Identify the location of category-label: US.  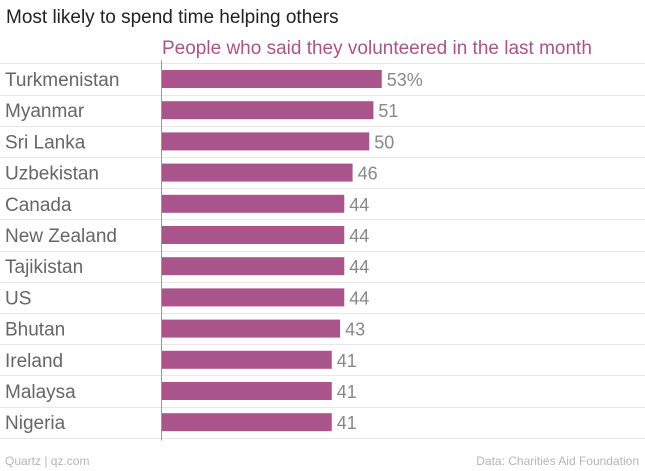
(18, 298).